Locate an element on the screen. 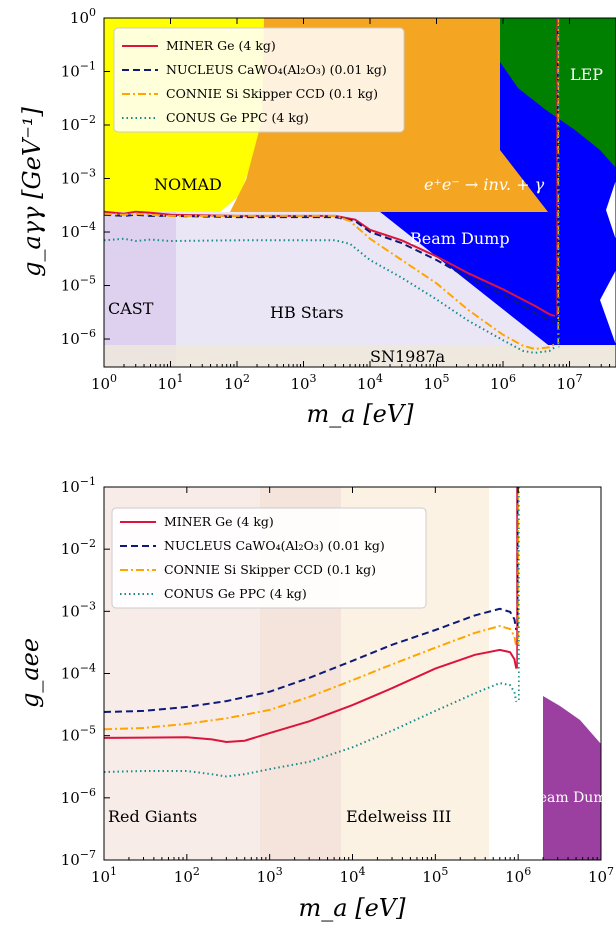 This screenshot has height=936, width=616. y-tick-label-bottom-3: 10⁻⁴ is located at coordinates (78, 672).